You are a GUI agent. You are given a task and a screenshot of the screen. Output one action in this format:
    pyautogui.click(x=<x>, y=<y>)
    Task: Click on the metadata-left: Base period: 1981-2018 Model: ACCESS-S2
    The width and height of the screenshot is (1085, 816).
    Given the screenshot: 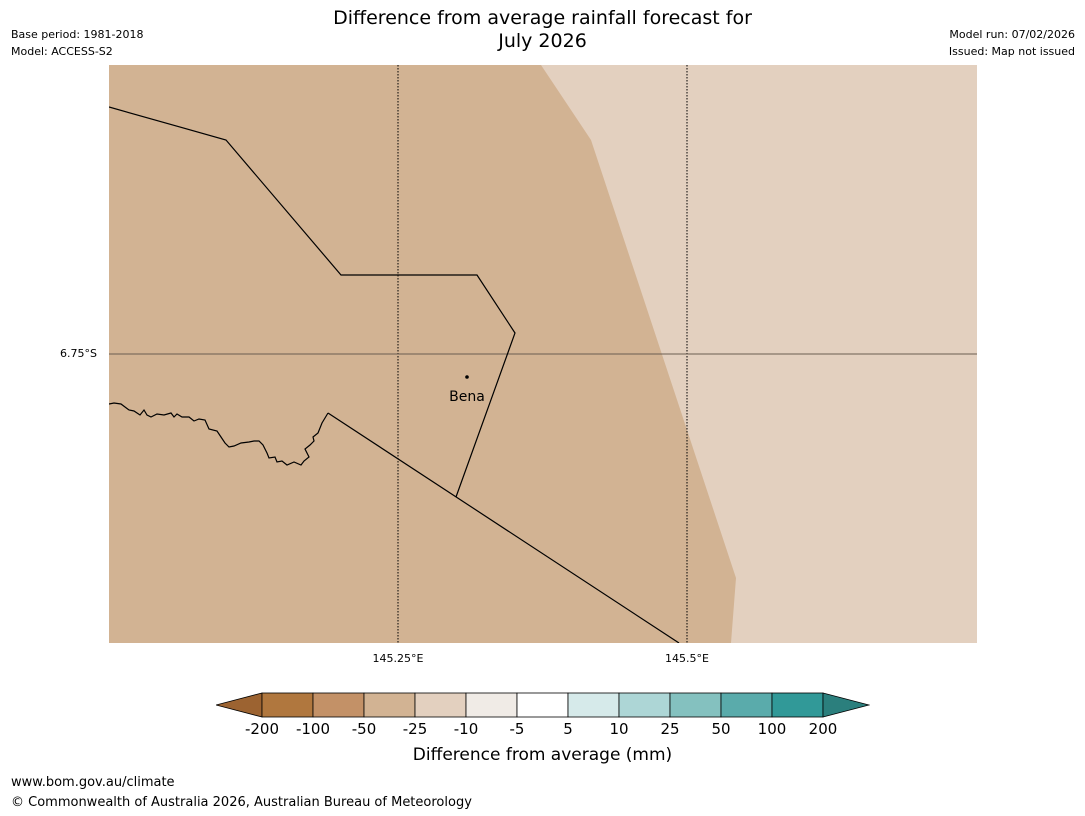 What is the action you would take?
    pyautogui.click(x=77, y=43)
    